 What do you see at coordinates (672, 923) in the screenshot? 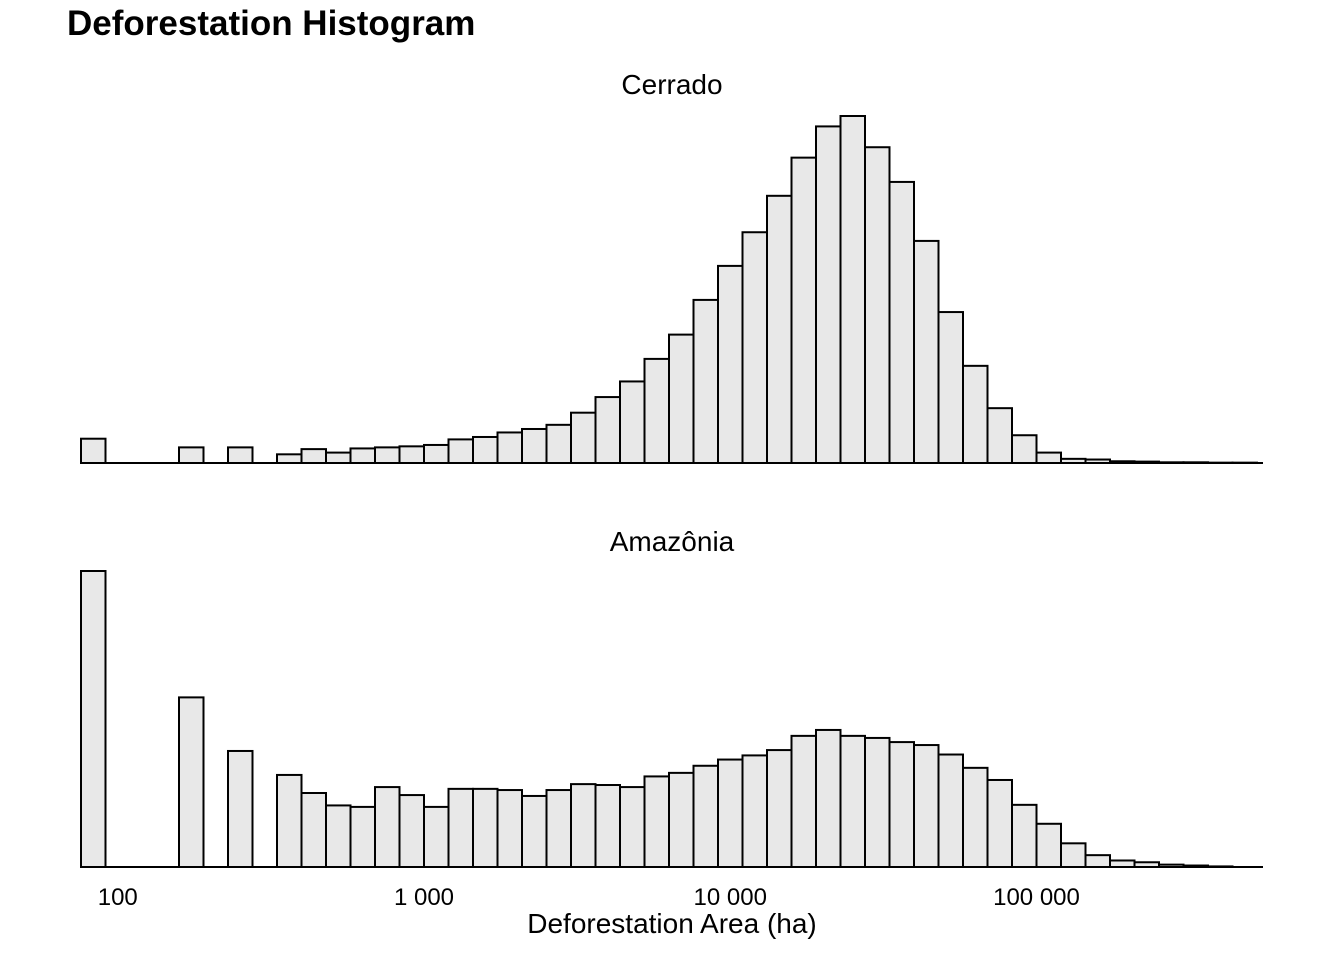
I see `x-axis-label: Deforestation Area (ha)` at bounding box center [672, 923].